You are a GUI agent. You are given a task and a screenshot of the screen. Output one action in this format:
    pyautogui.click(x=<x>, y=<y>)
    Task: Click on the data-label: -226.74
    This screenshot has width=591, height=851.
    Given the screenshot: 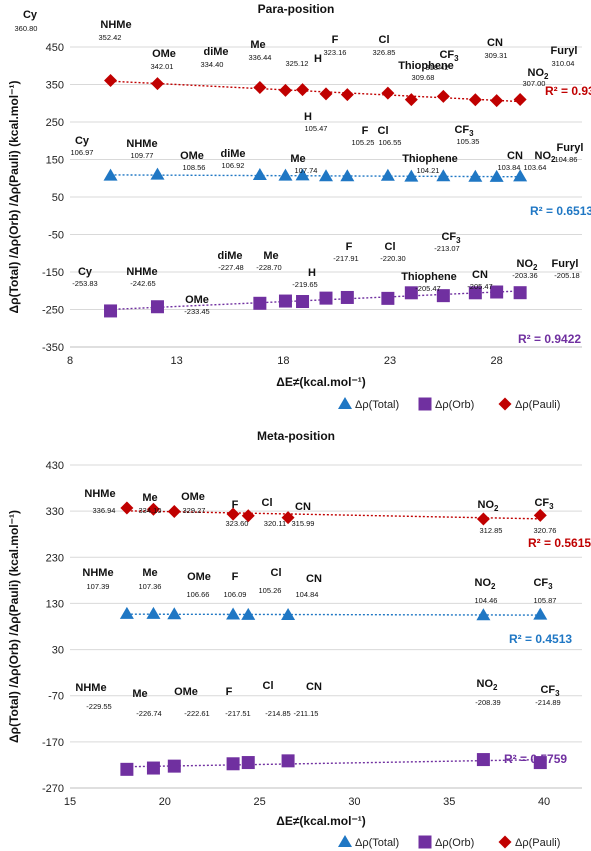 What is the action you would take?
    pyautogui.click(x=148, y=713)
    